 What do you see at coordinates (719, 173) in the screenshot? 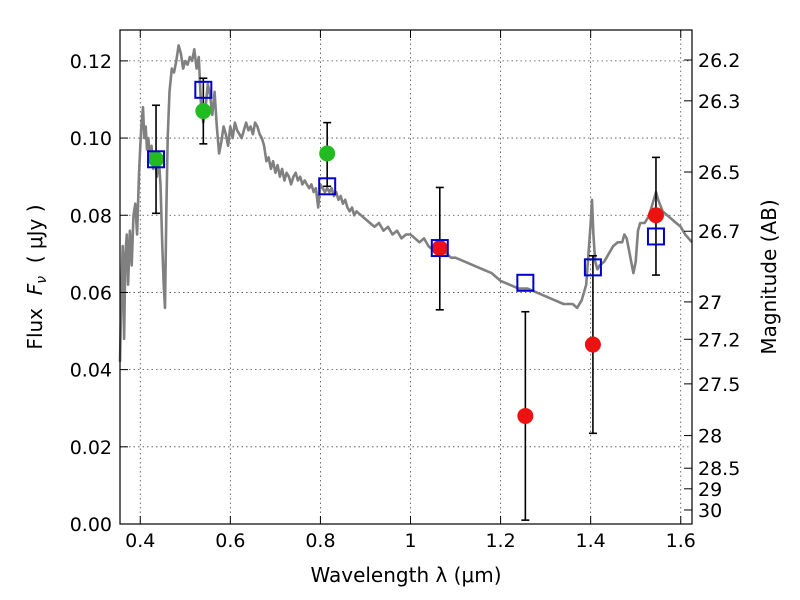
I see `magnitude-tick-label: 26.5` at bounding box center [719, 173].